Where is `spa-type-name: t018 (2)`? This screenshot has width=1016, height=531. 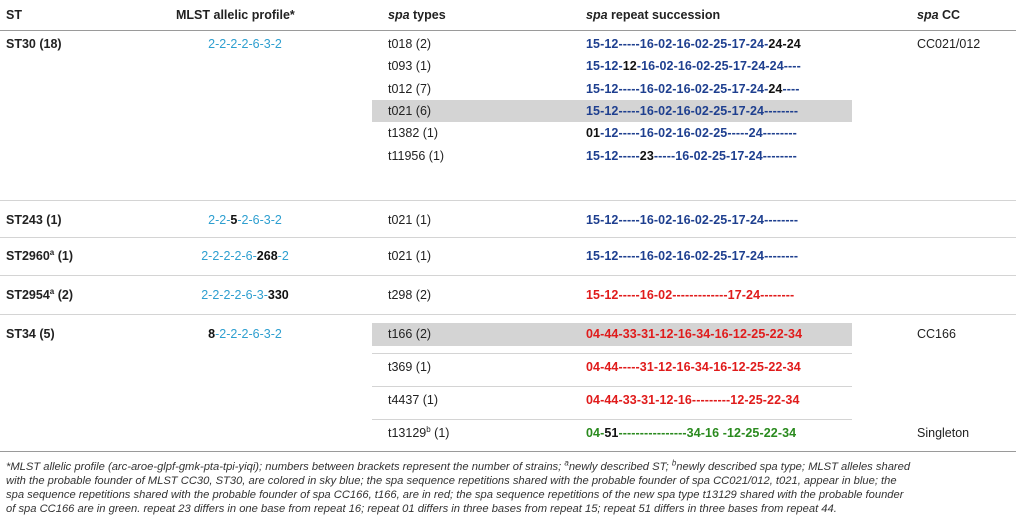
spa-type-name: t018 (2) is located at coordinates (410, 44).